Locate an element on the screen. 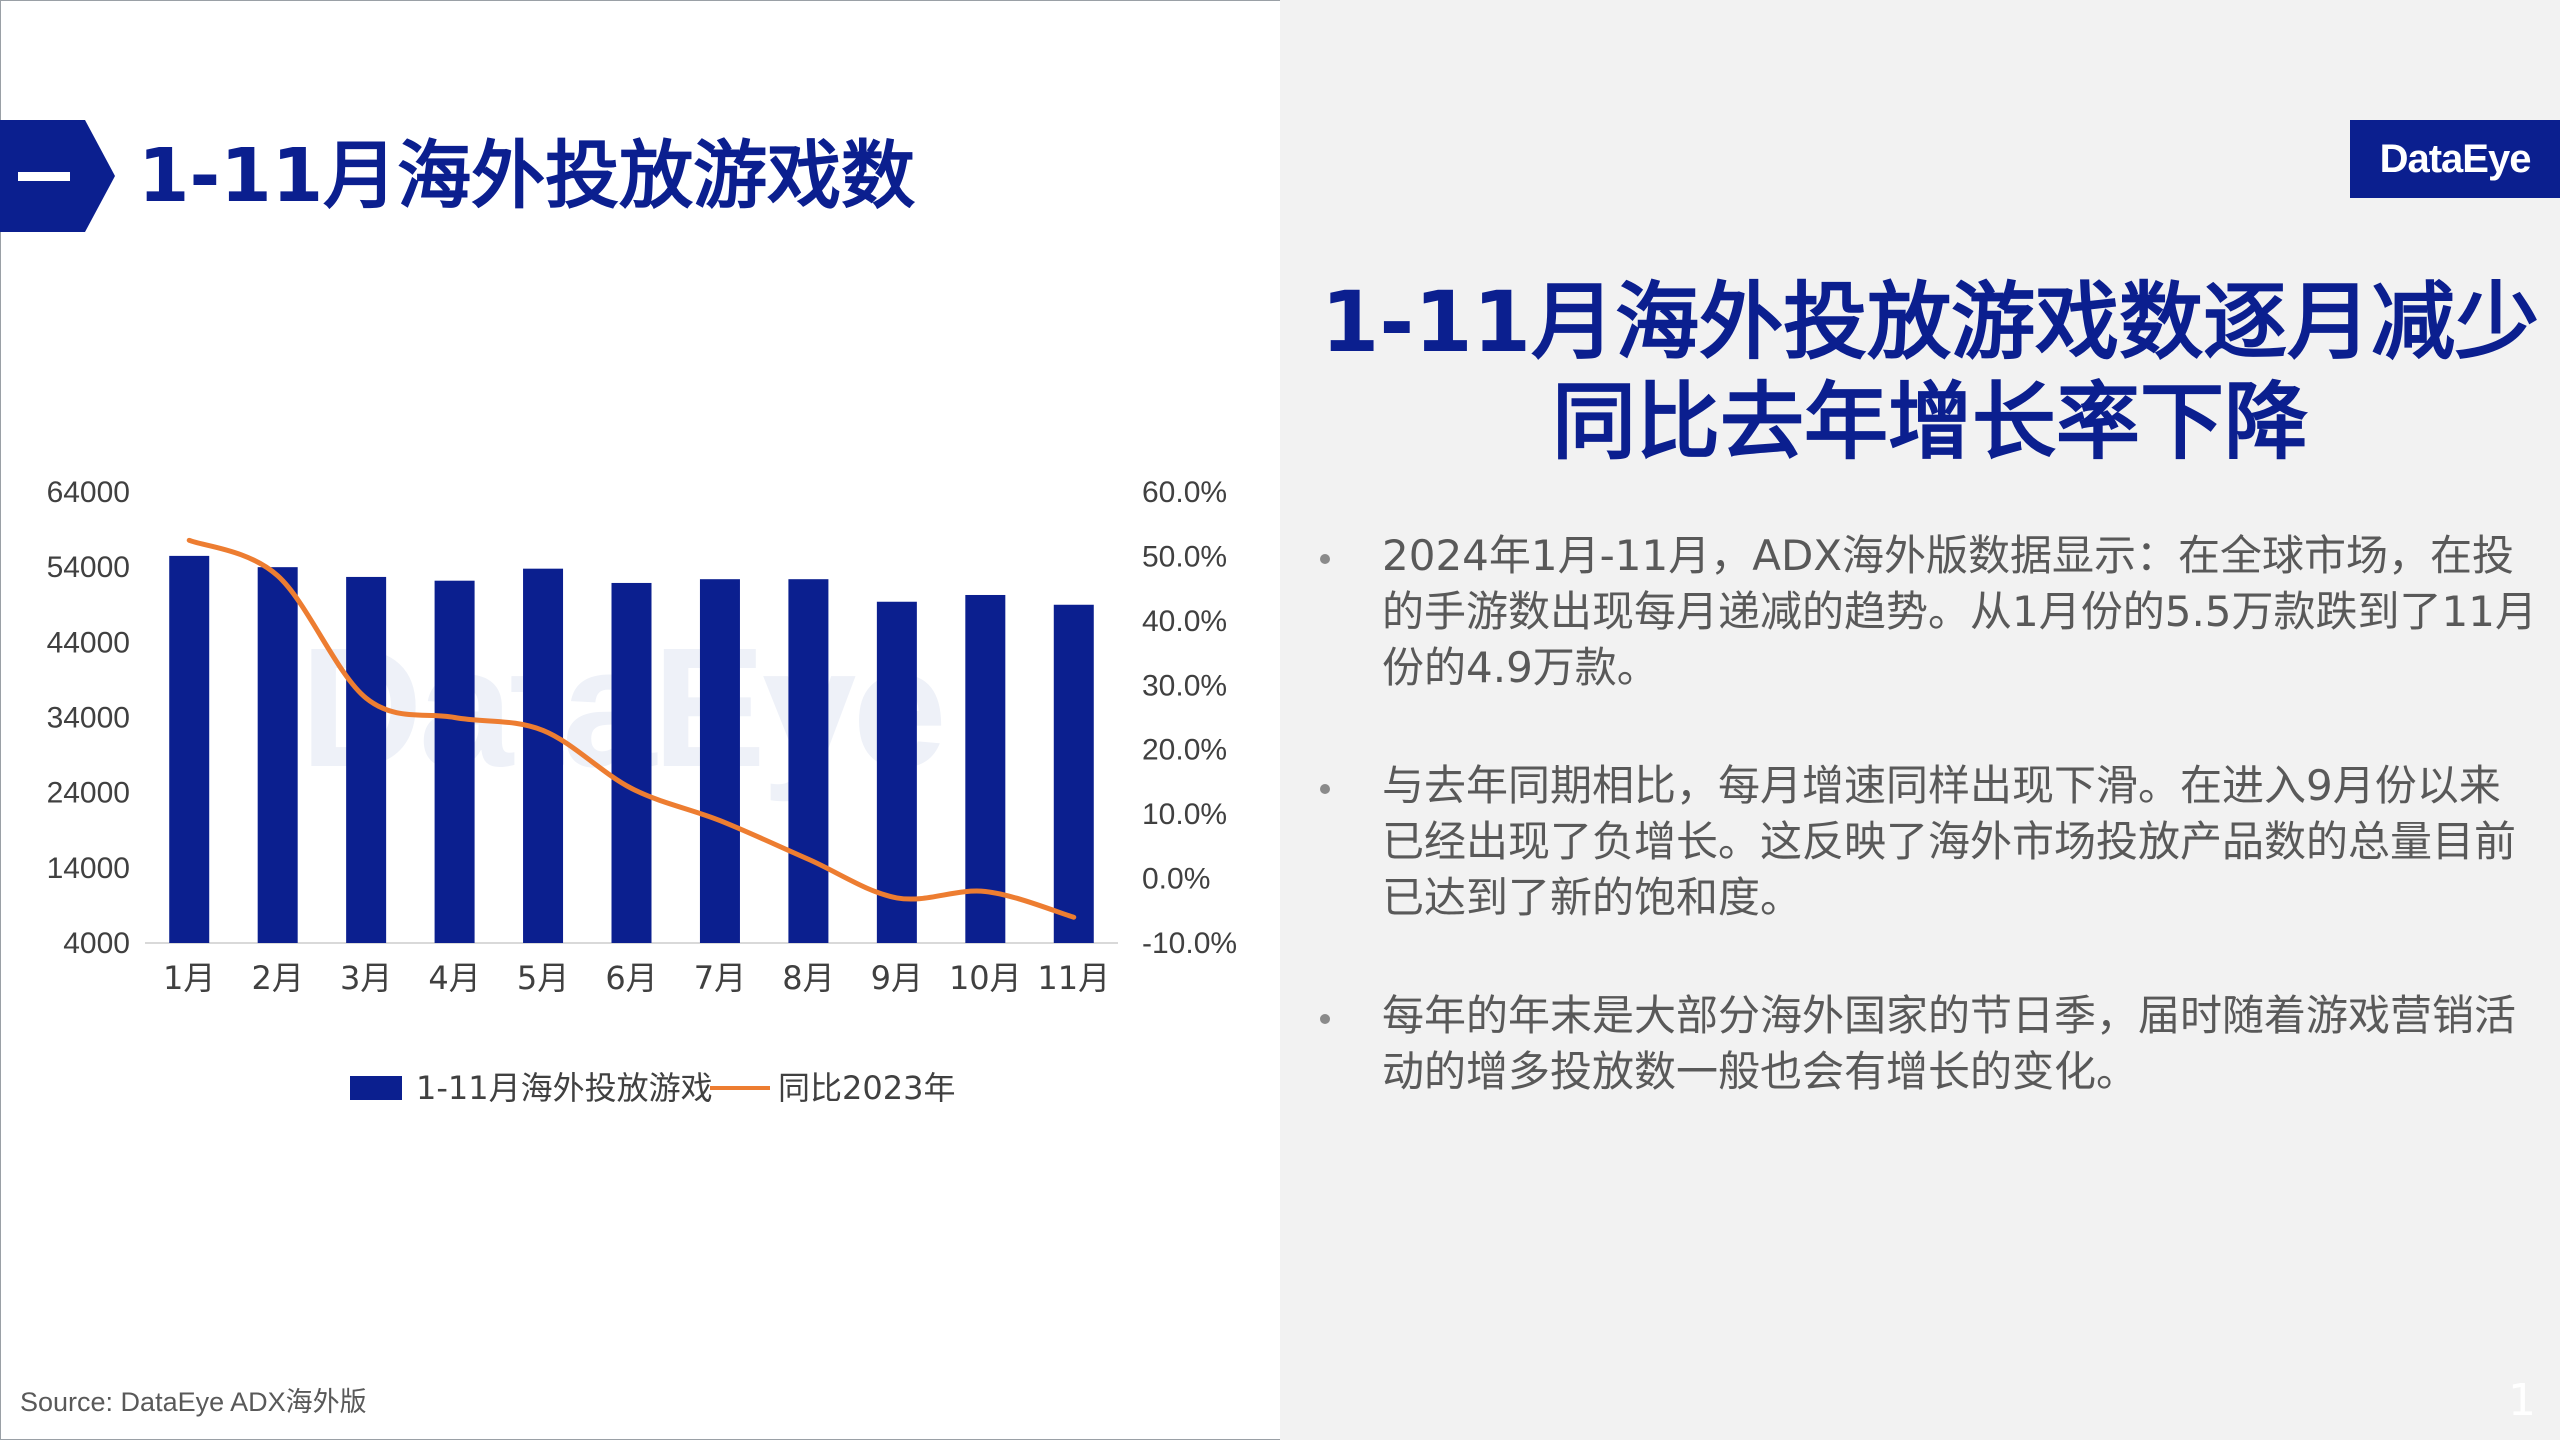  headline: 1-11月海外投放游戏数逐月减少 同比去年增长率下降 is located at coordinates (1930, 372).